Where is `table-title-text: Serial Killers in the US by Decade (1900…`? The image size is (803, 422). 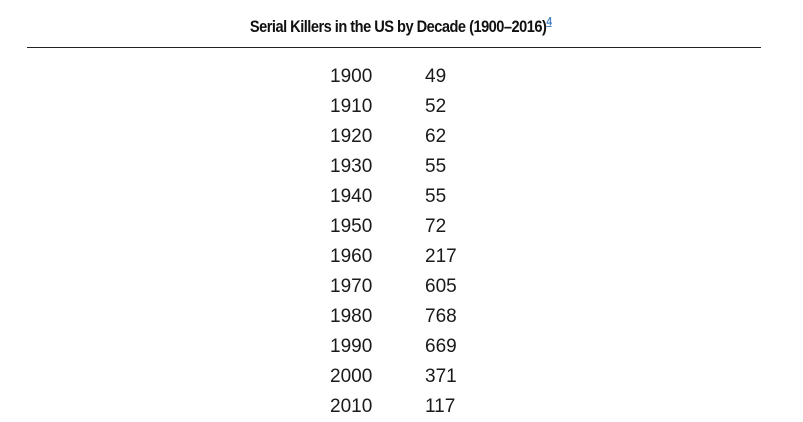
table-title-text: Serial Killers in the US by Decade (1900… is located at coordinates (398, 26).